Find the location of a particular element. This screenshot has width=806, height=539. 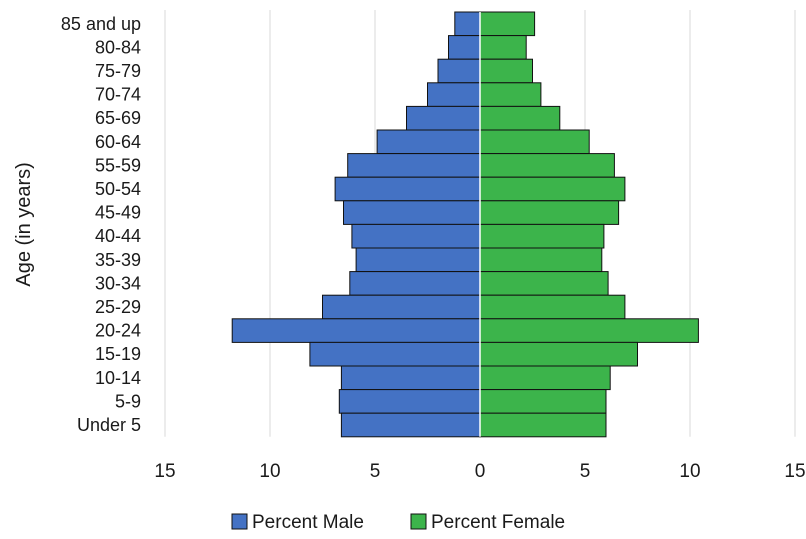

category-label: 25-29 is located at coordinates (118, 307).